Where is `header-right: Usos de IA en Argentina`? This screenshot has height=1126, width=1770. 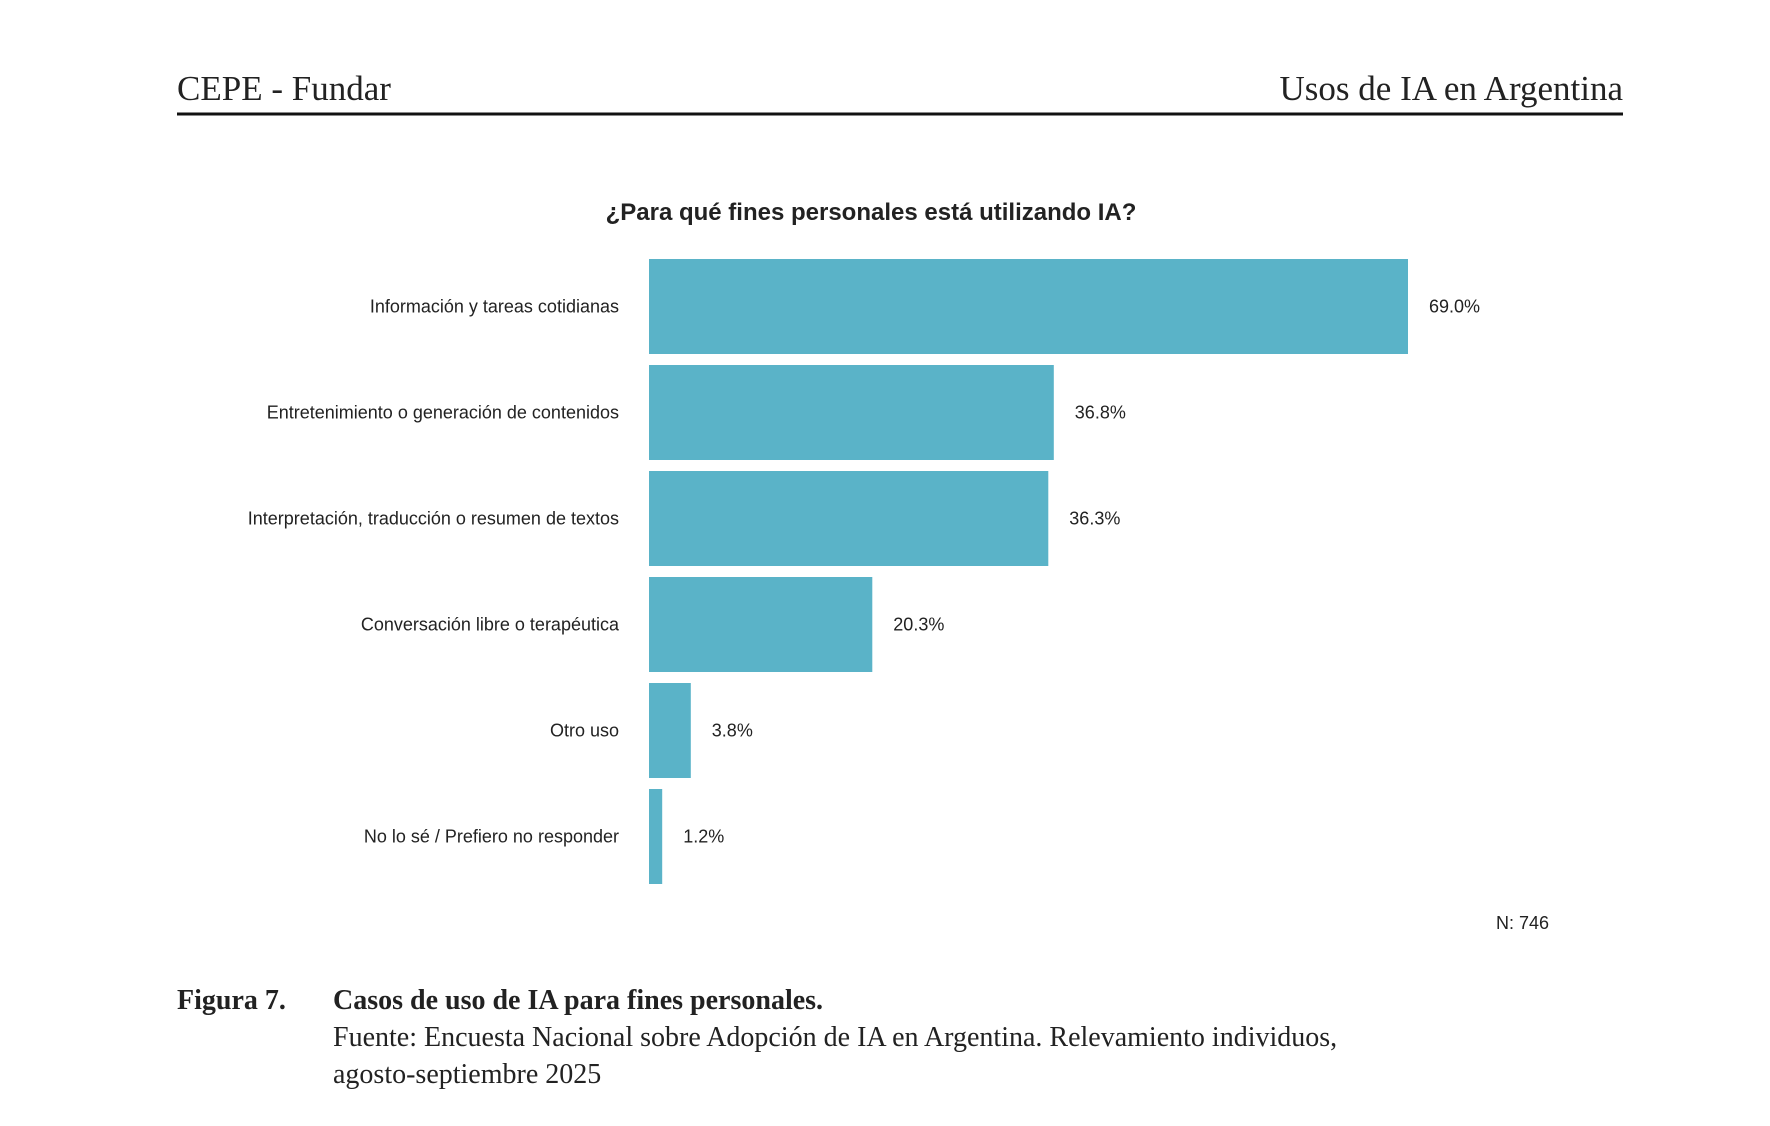 header-right: Usos de IA en Argentina is located at coordinates (1452, 88).